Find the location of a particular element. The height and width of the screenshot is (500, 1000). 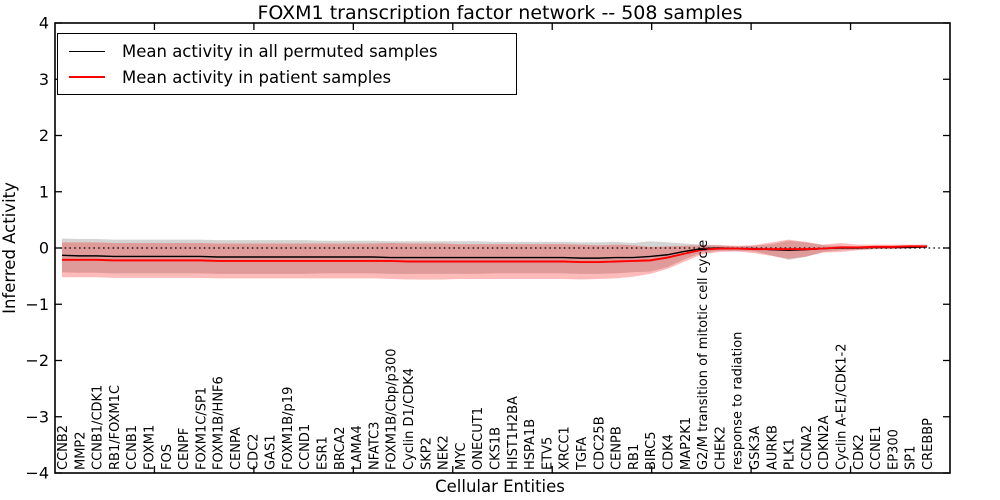

category-label: FOXM1 is located at coordinates (150, 447).